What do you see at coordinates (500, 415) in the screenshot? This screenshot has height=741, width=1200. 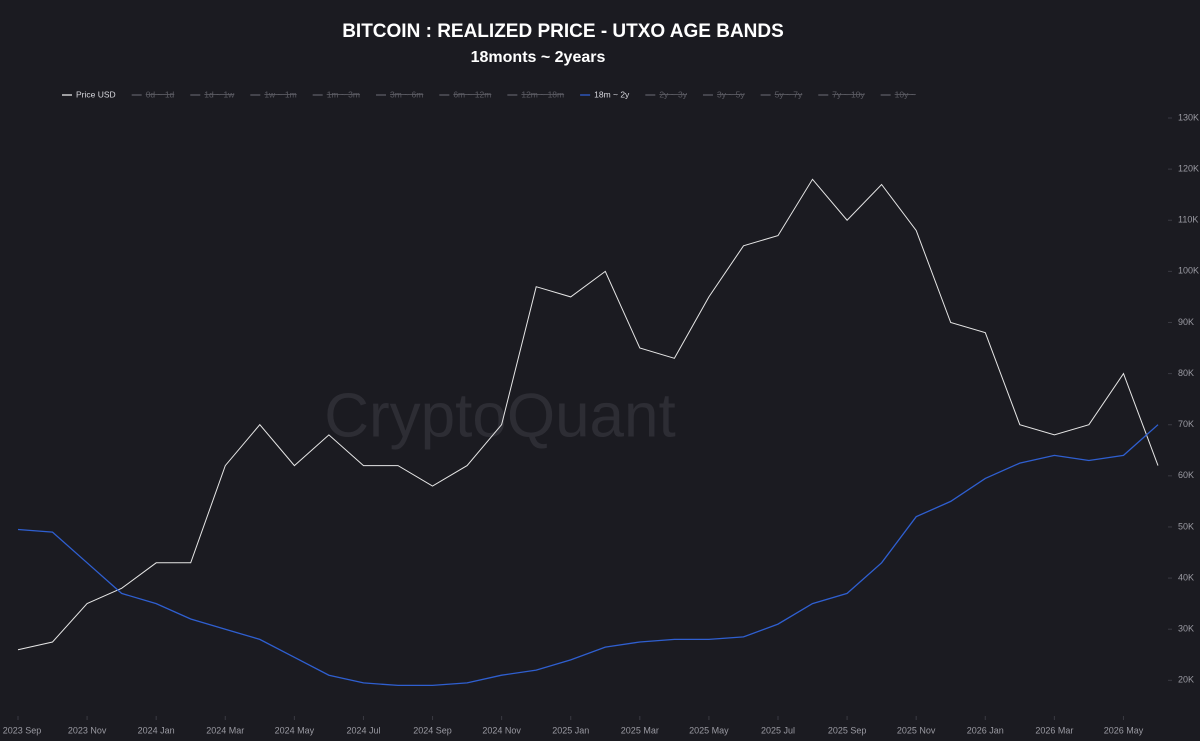 I see `watermark: CryptoQuant` at bounding box center [500, 415].